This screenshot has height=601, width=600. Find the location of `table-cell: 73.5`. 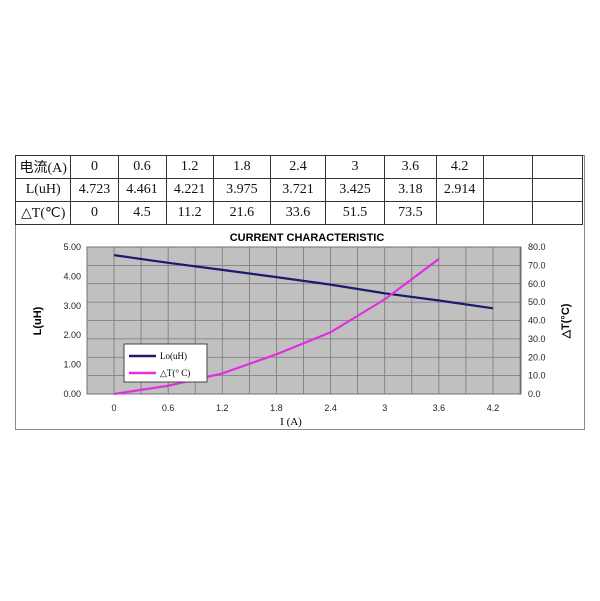

table-cell: 73.5 is located at coordinates (410, 213).